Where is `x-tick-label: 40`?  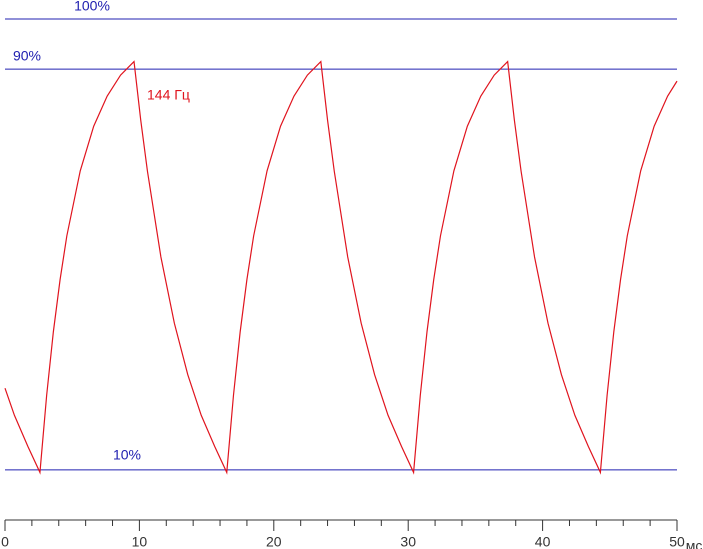 x-tick-label: 40 is located at coordinates (543, 541).